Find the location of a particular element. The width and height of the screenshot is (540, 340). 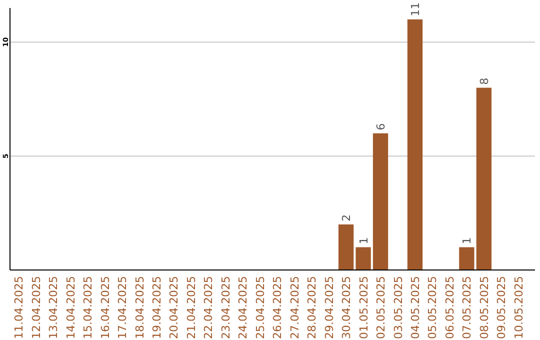

x-tick-label: 04.05.2025 is located at coordinates (415, 307).